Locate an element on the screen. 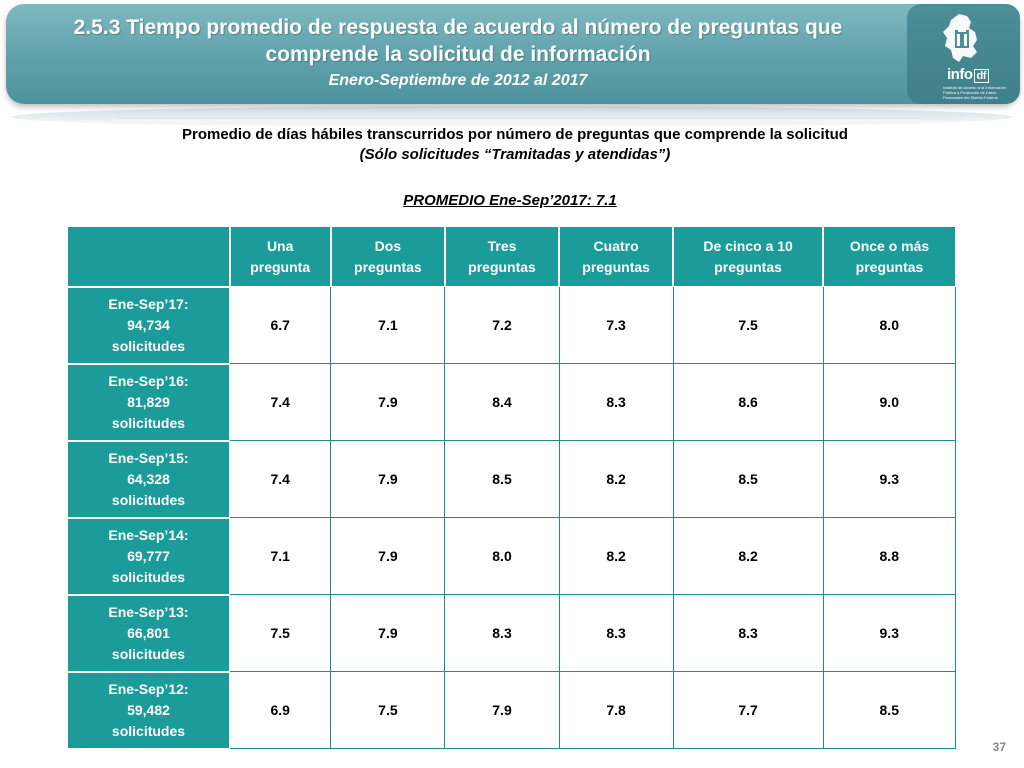 Image resolution: width=1024 pixels, height=768 pixels. table-cell: 8.8 is located at coordinates (889, 556).